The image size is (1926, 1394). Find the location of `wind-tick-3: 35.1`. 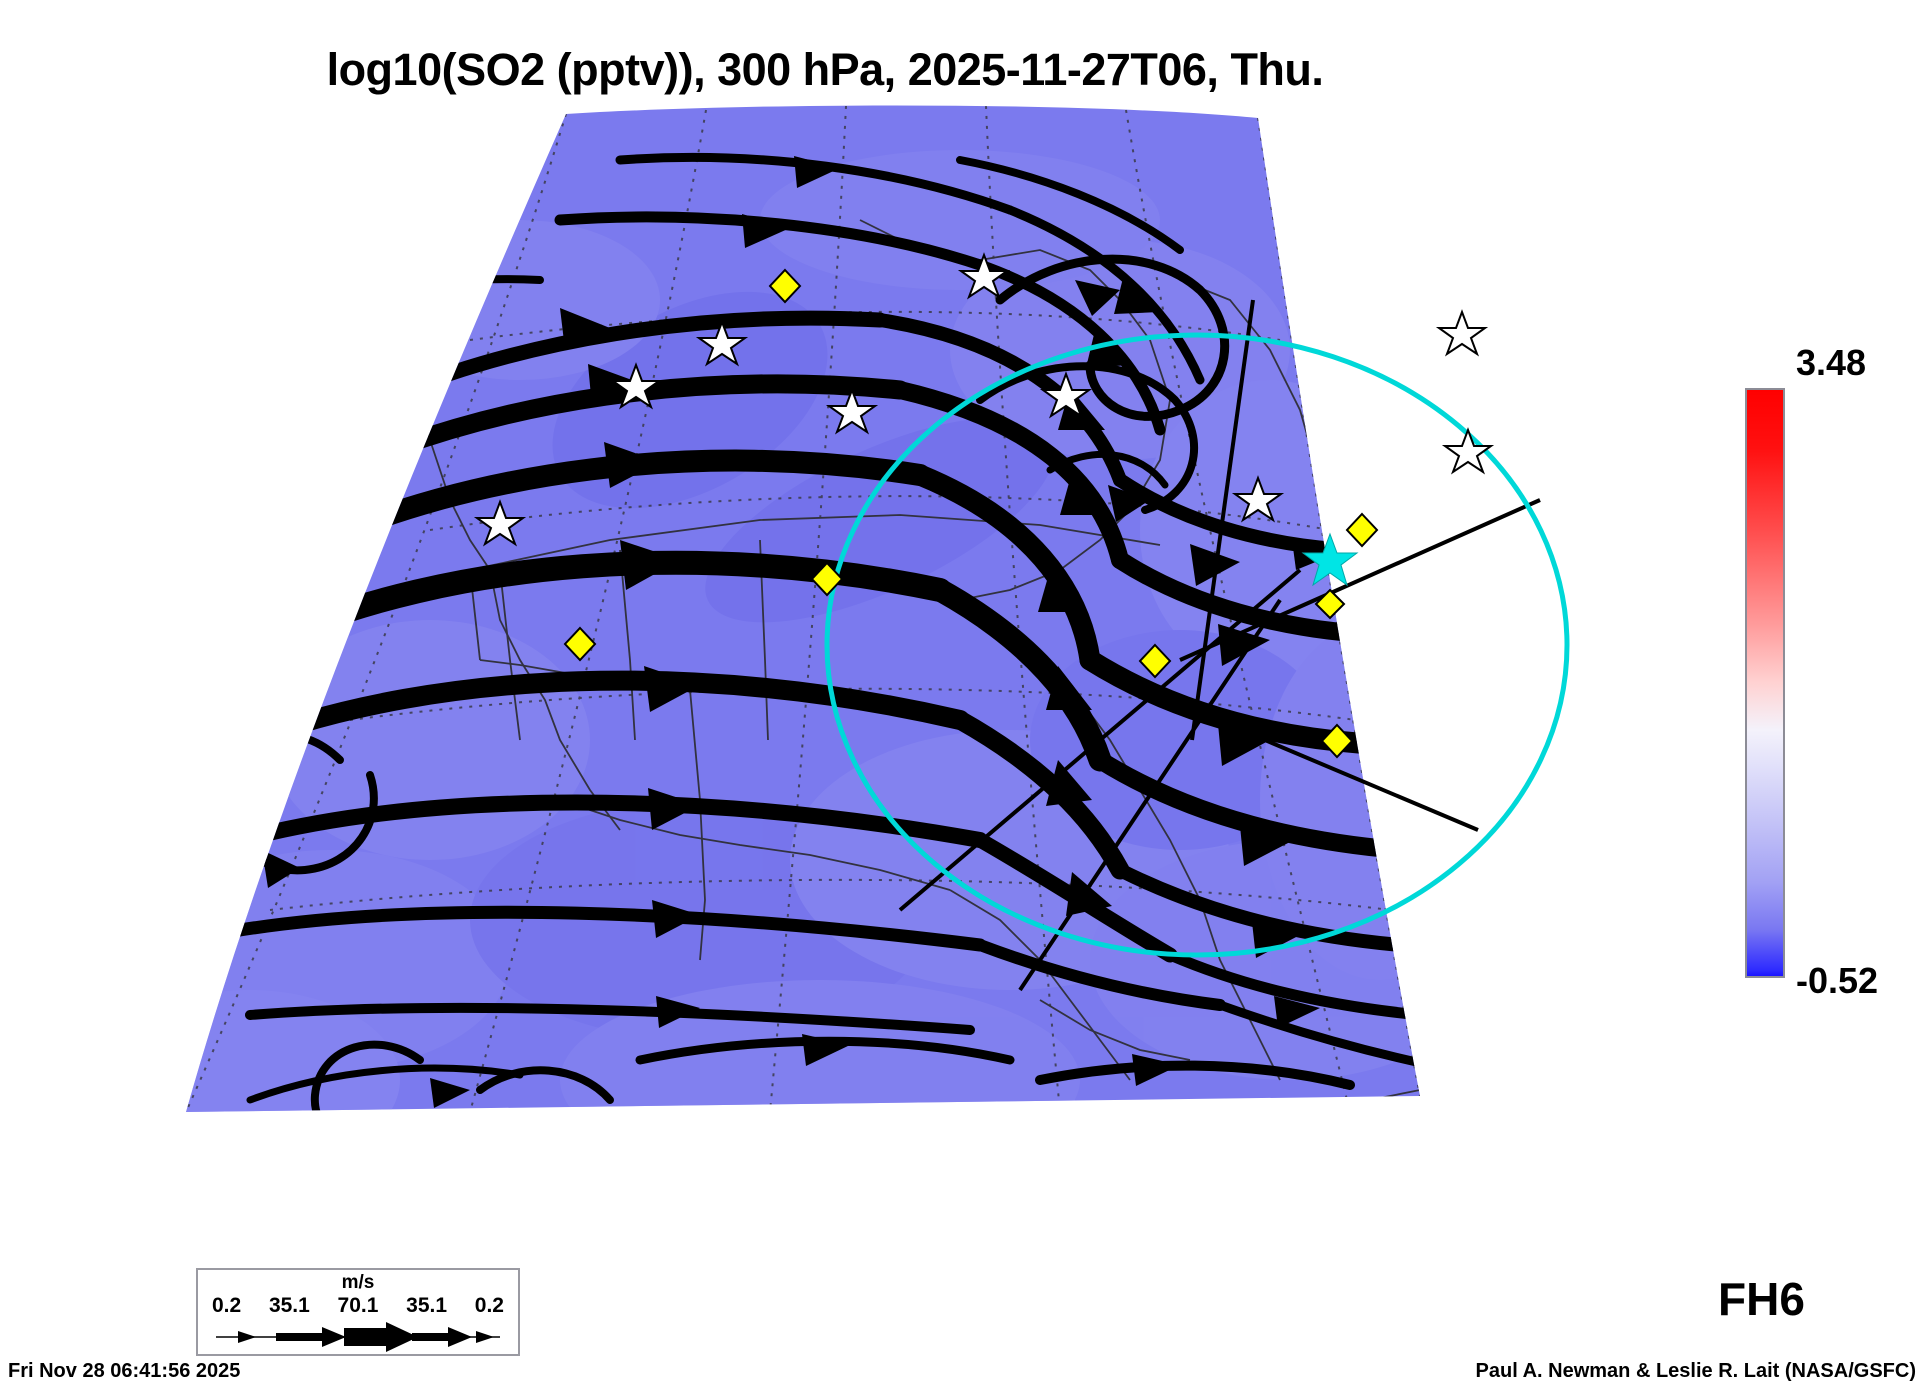

wind-tick-3: 35.1 is located at coordinates (427, 1305).